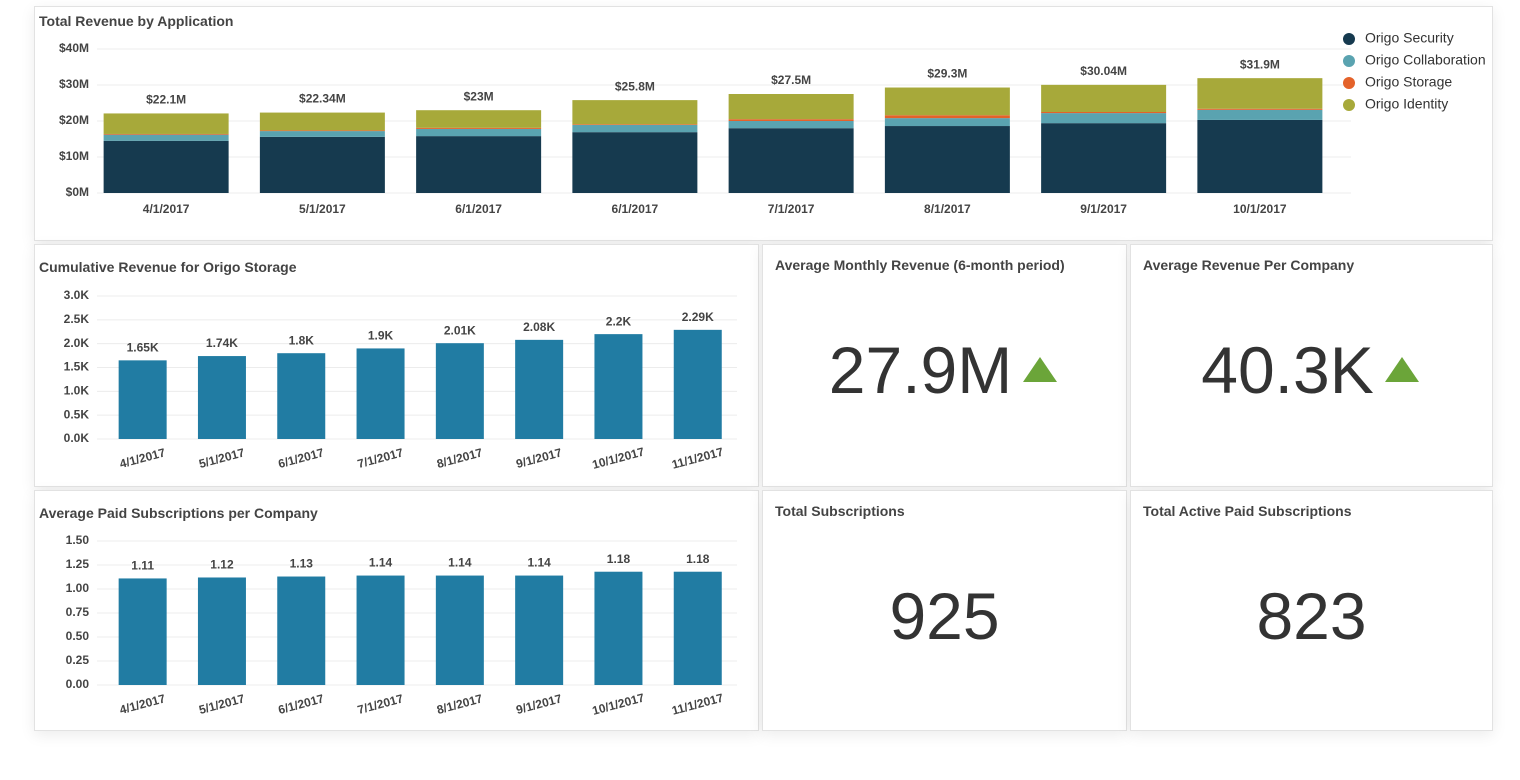 The height and width of the screenshot is (780, 1520). I want to click on kpi-body: 27.9M, so click(944, 370).